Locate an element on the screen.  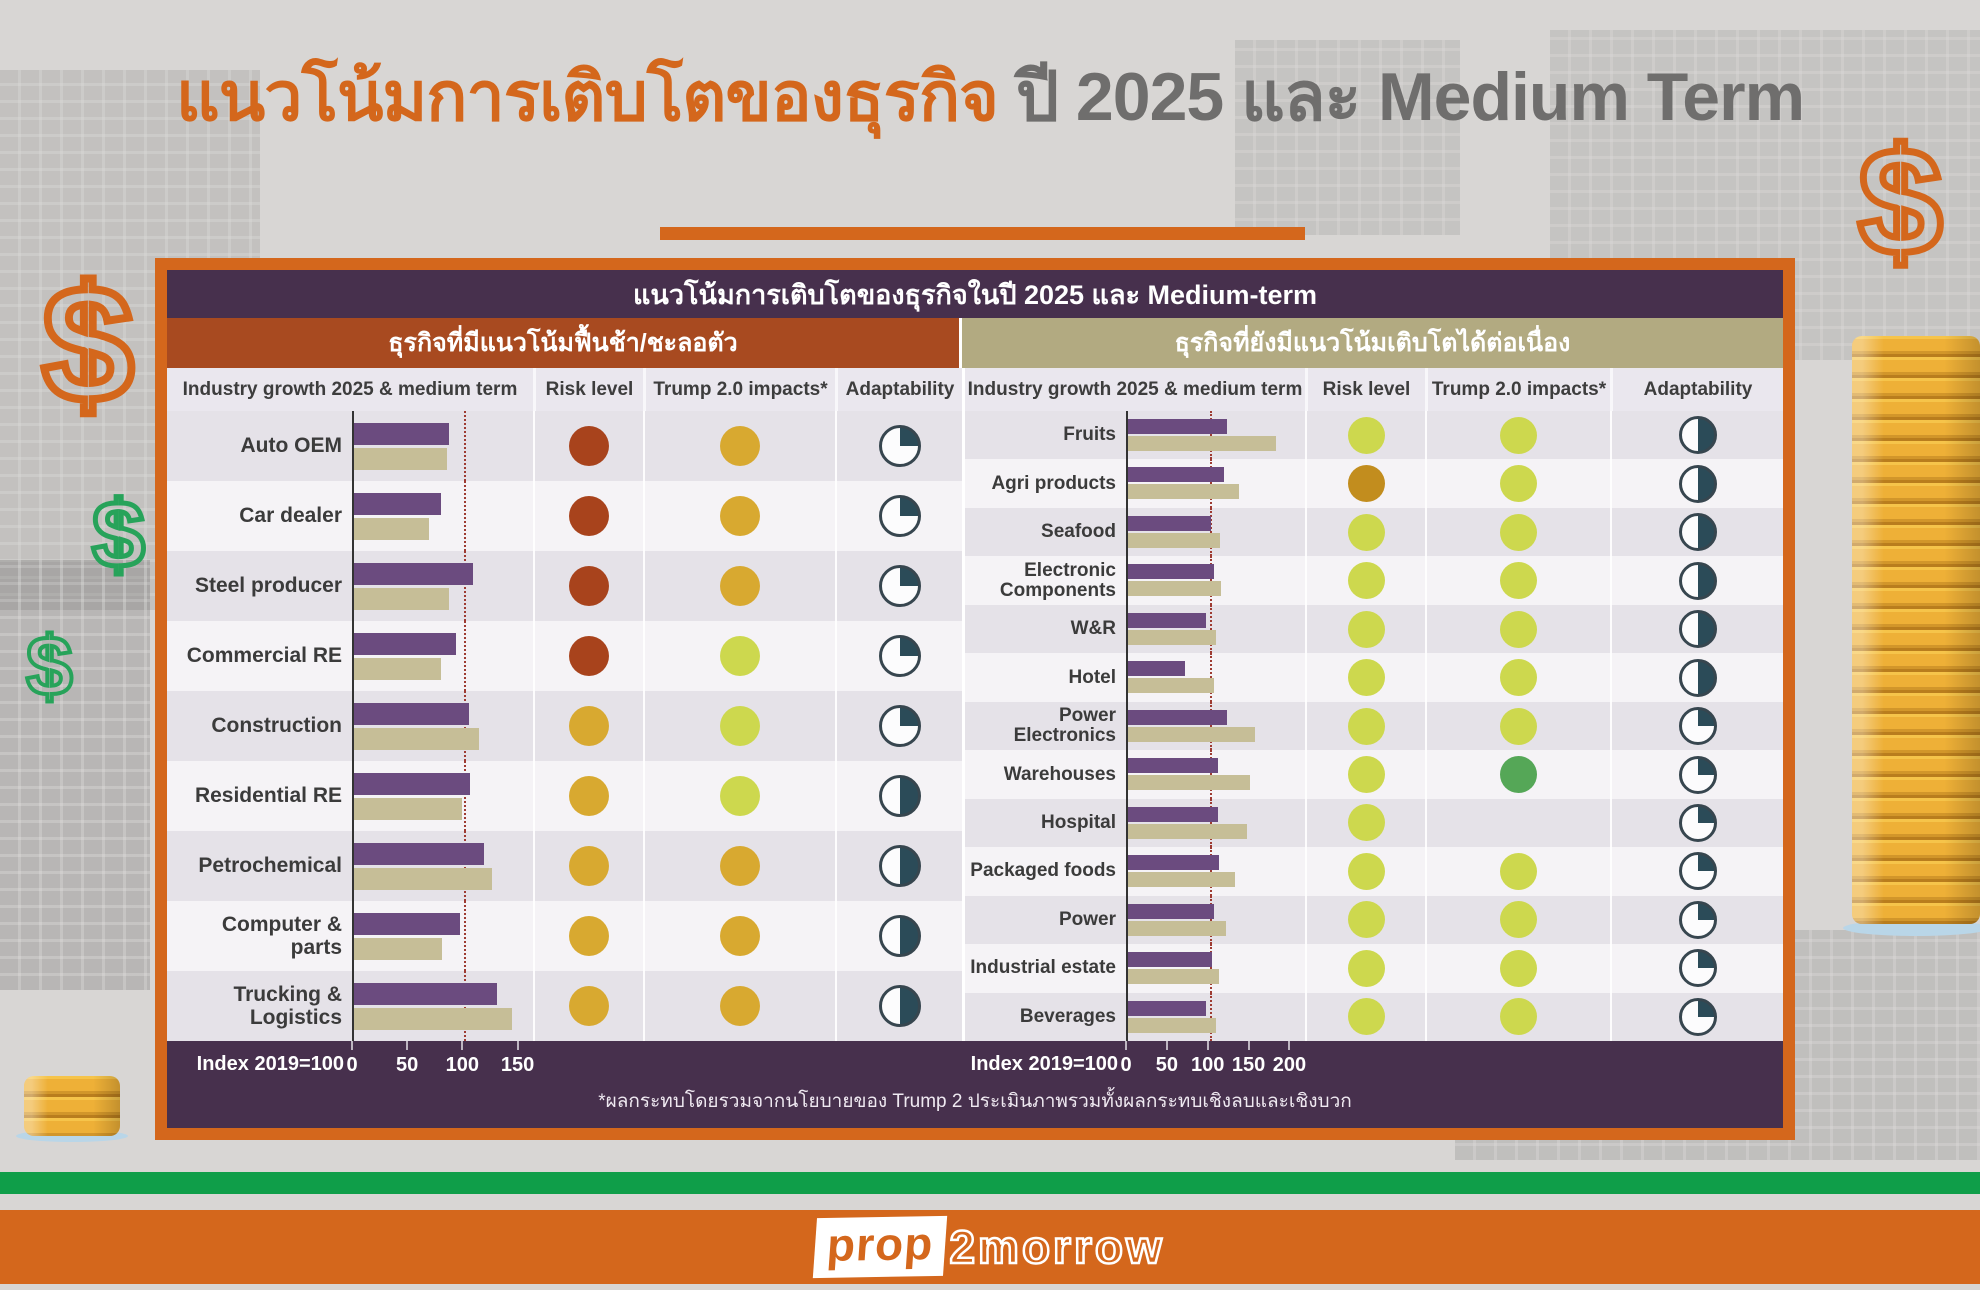
city-skyline-backdrop is located at coordinates (75, 775).